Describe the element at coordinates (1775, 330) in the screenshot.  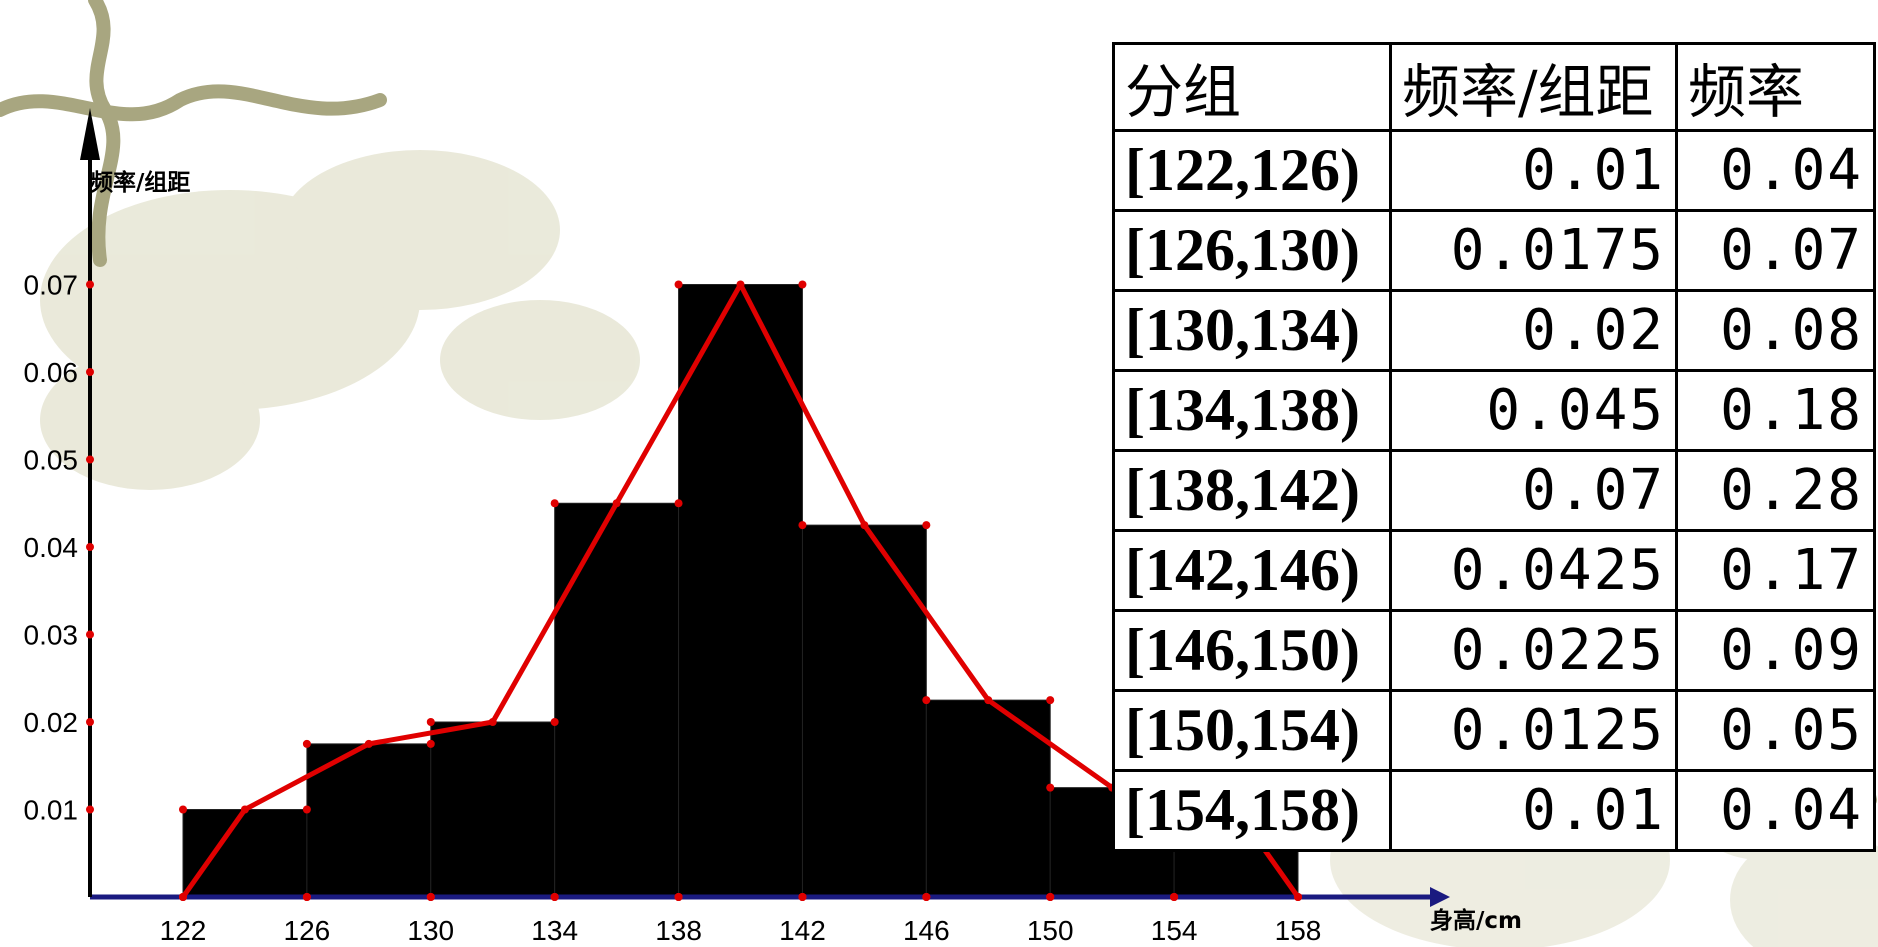
I see `frequency-cell: 0.08` at that location.